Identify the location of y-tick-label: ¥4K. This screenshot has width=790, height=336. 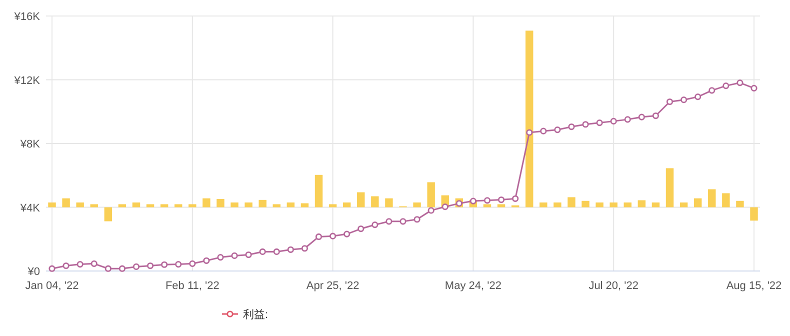
(30, 208).